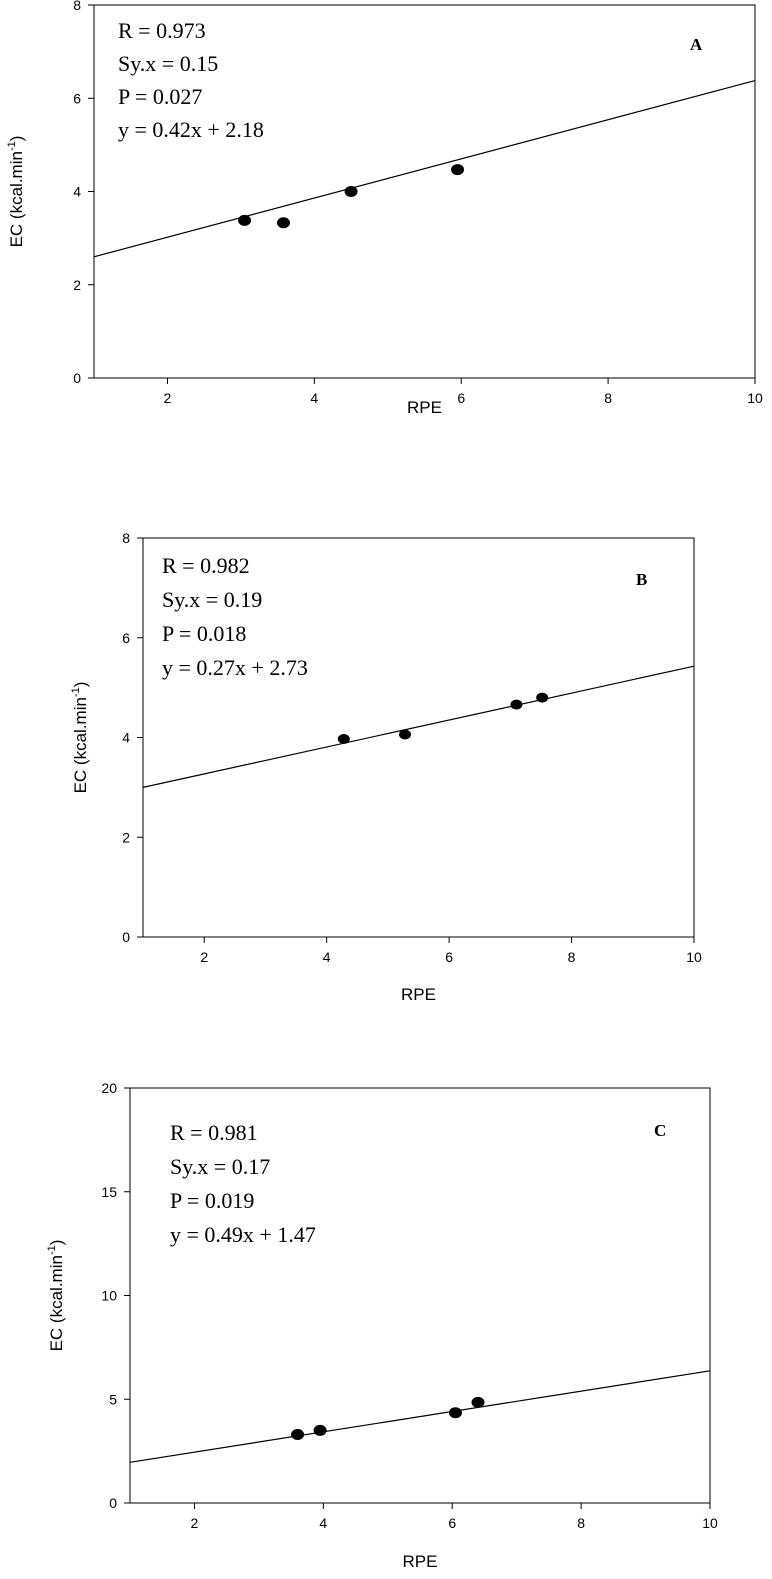  I want to click on chart-a-regression-line, so click(424, 168).